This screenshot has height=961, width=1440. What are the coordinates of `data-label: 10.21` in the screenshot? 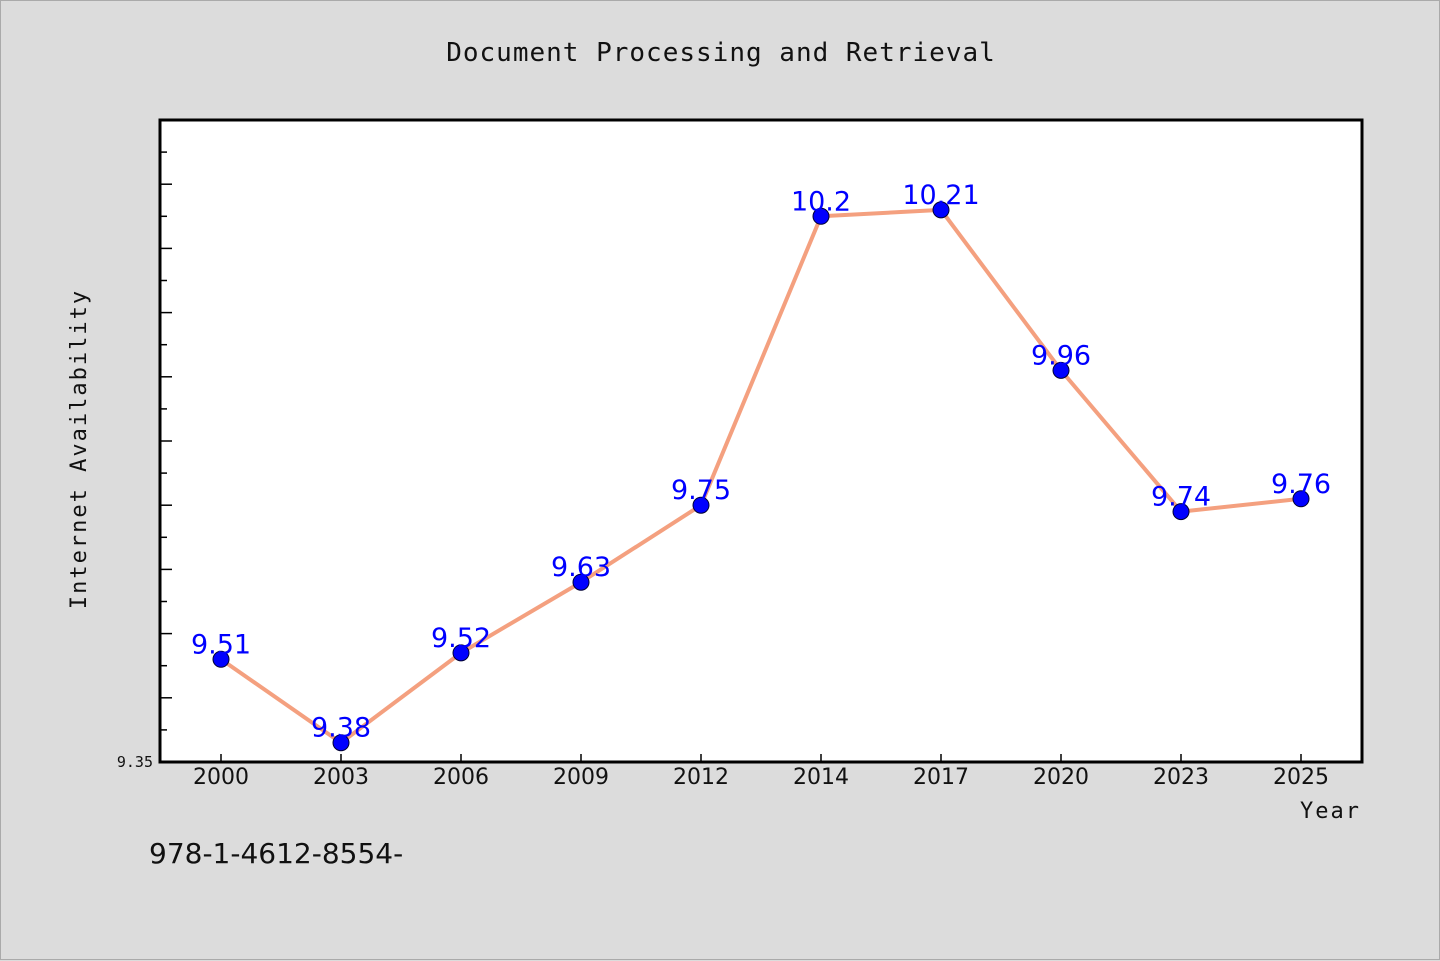 It's located at (940, 195).